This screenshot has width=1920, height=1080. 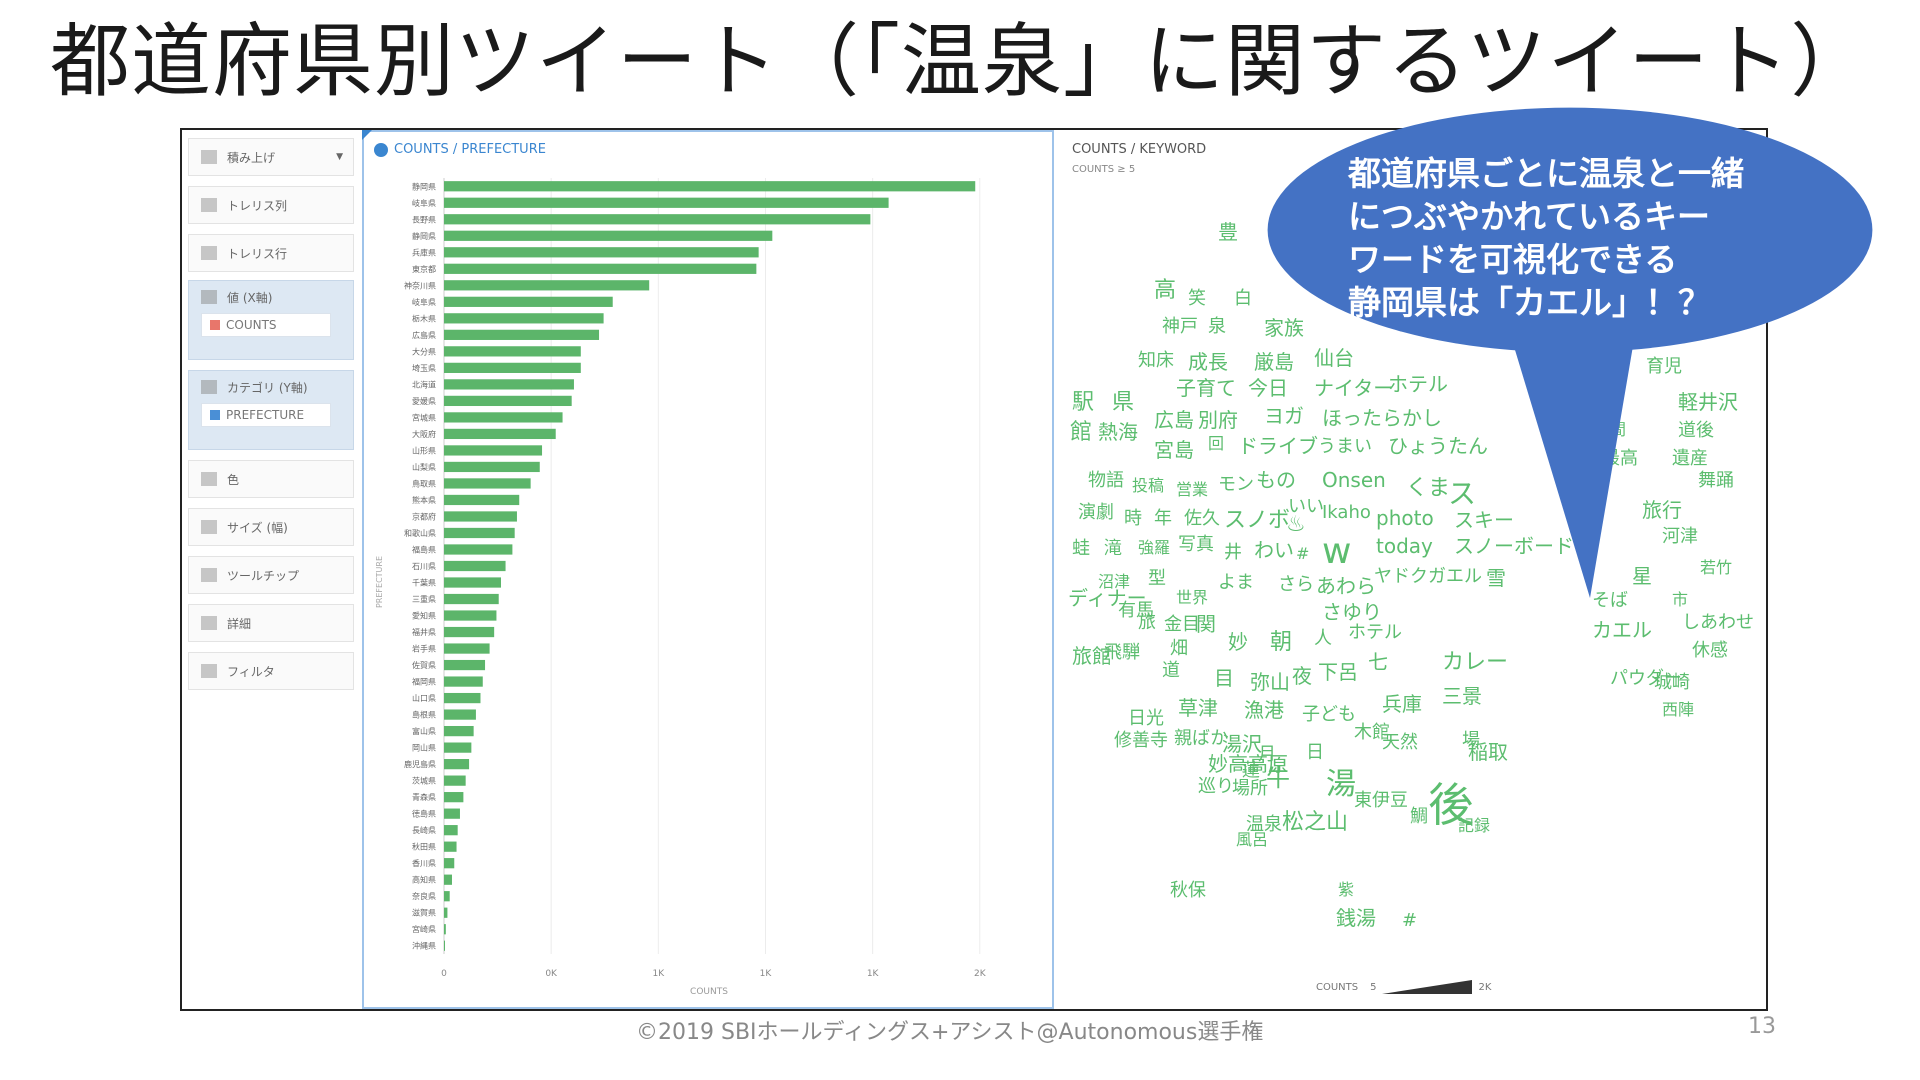 I want to click on cloud-word: ♨, so click(x=1296, y=524).